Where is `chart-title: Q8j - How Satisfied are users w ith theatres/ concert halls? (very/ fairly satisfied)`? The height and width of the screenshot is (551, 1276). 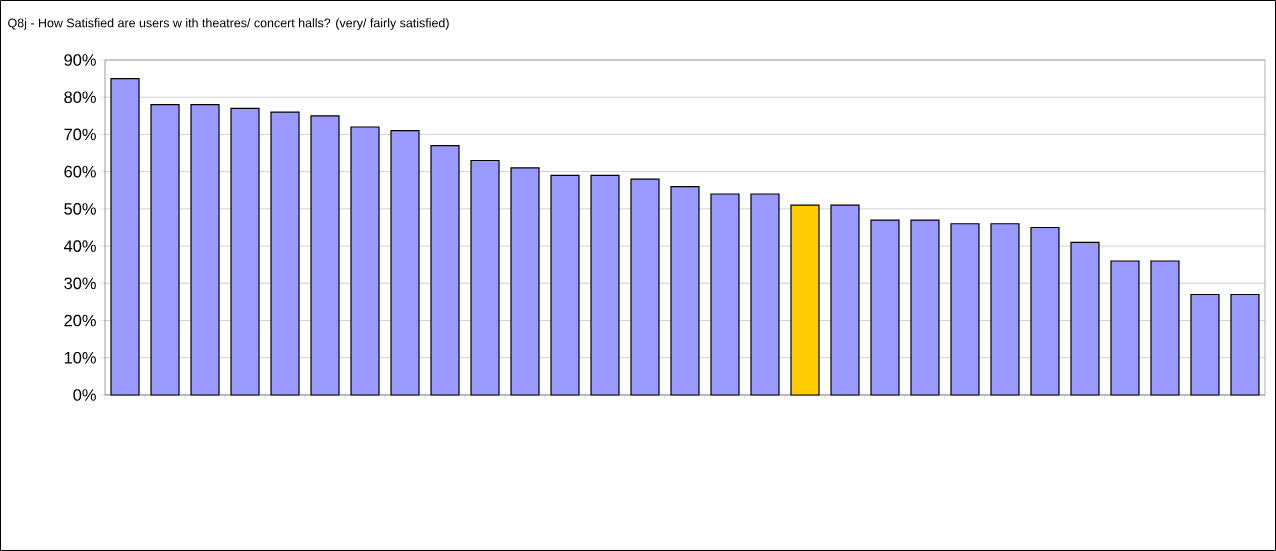
chart-title: Q8j - How Satisfied are users w ith theatres/ concert halls? (very/ fairly satisfied) is located at coordinates (228, 24).